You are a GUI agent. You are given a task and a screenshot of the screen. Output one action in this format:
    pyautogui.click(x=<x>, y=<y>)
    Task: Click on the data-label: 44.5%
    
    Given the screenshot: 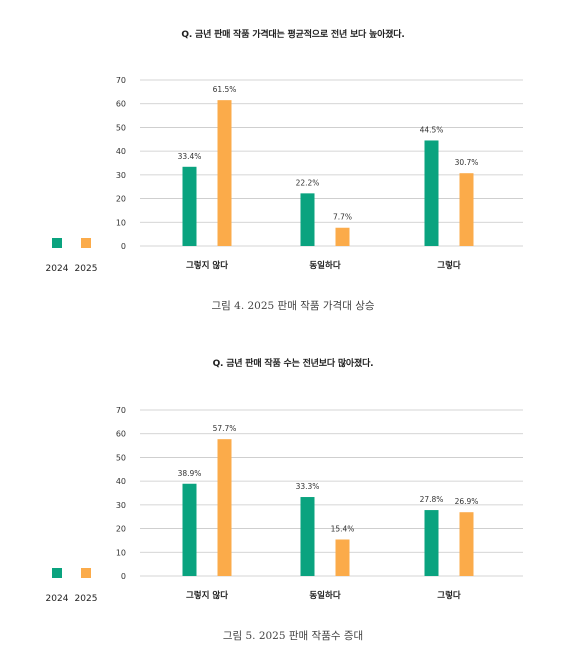 What is the action you would take?
    pyautogui.click(x=432, y=129)
    